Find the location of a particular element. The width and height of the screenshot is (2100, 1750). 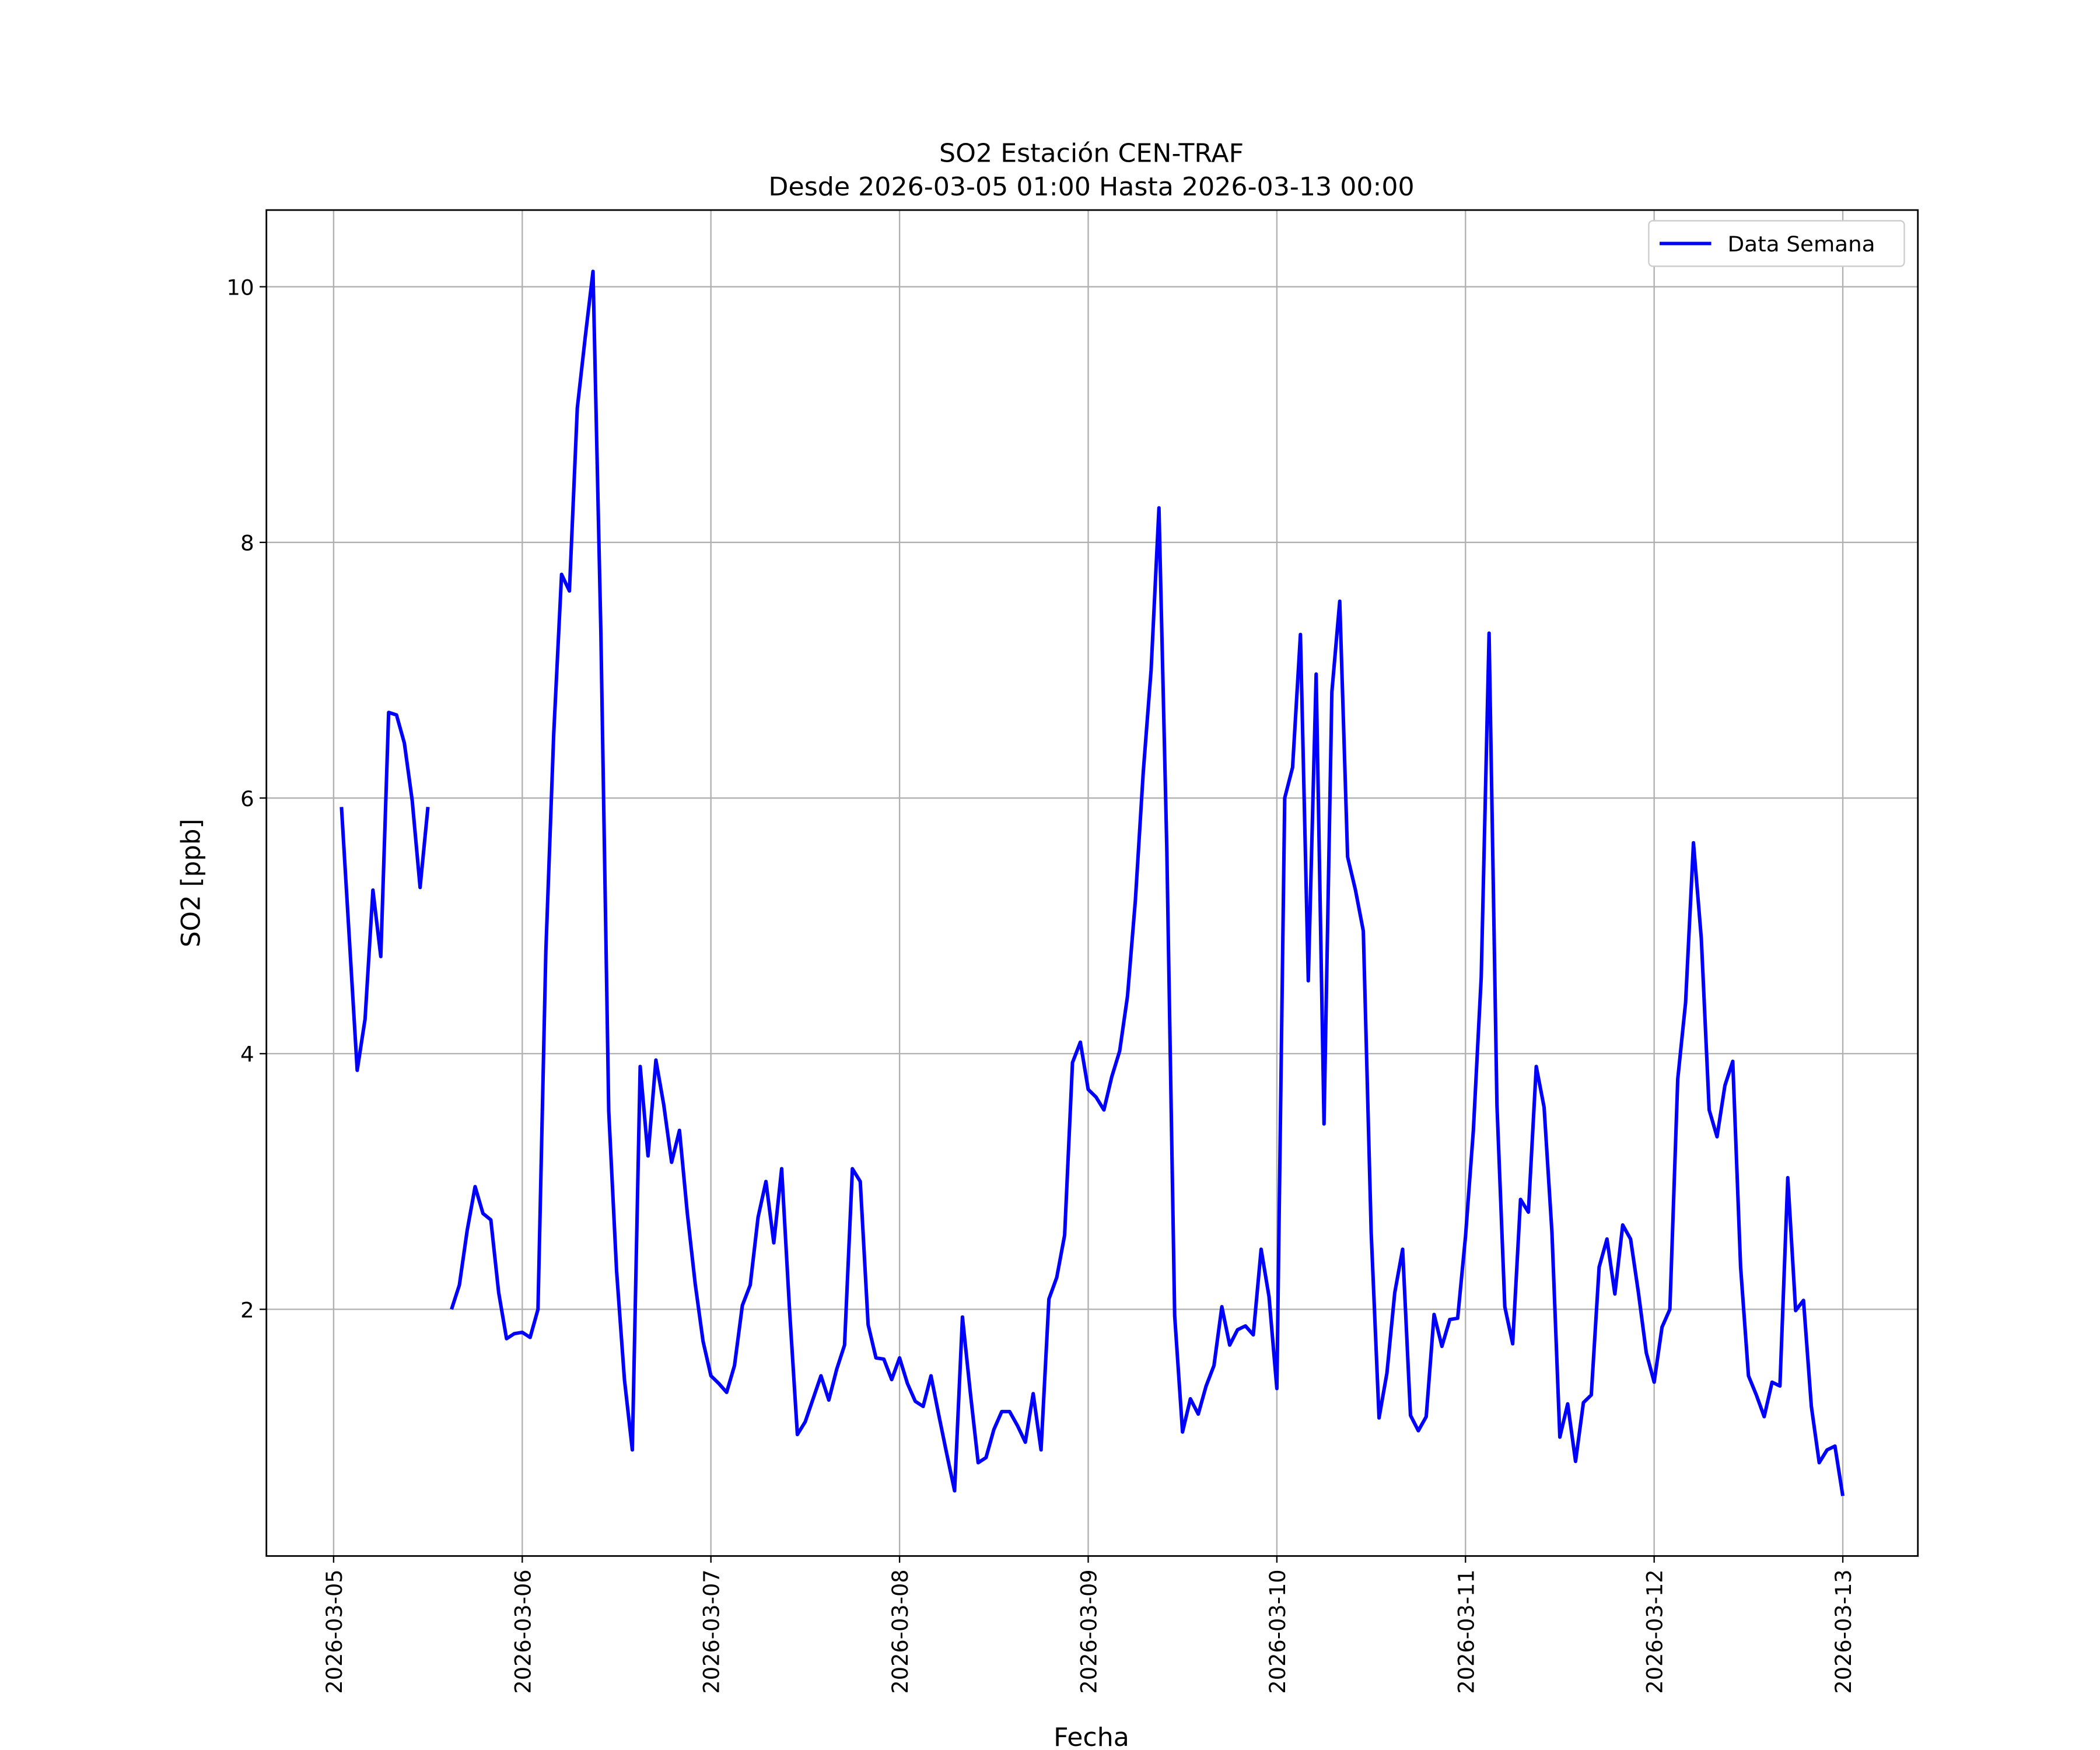

x-tick-label: 2026-03-06 is located at coordinates (523, 1631).